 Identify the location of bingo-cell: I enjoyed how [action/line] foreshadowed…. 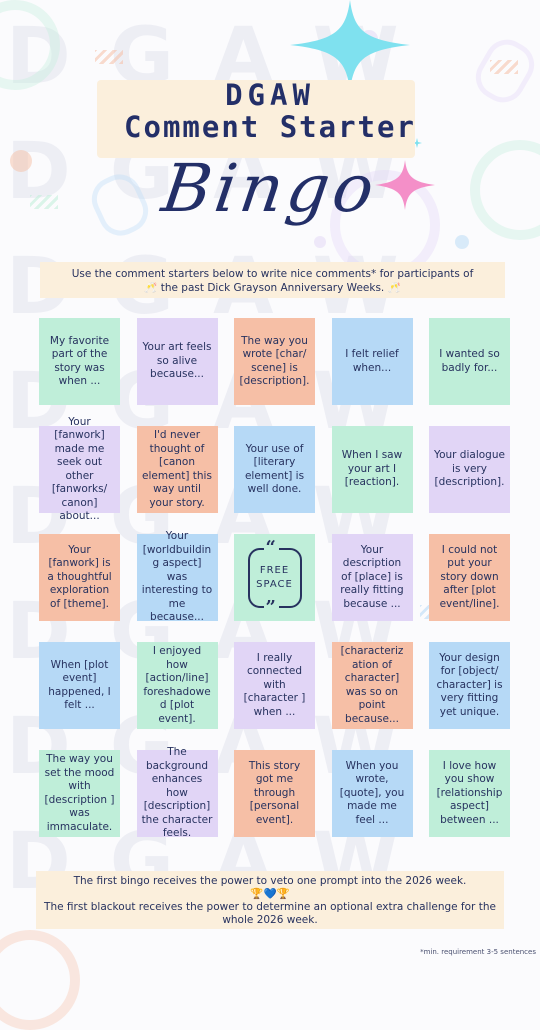
(177, 685).